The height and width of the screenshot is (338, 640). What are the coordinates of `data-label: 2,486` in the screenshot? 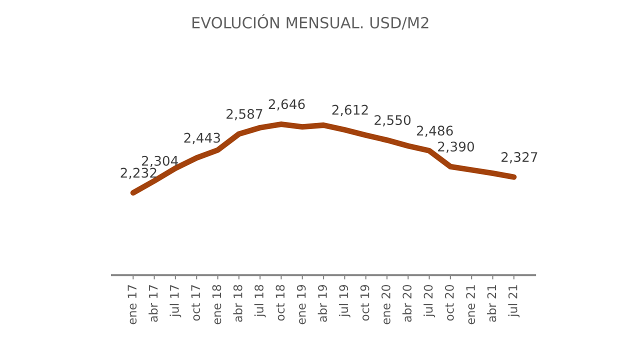 It's located at (434, 132).